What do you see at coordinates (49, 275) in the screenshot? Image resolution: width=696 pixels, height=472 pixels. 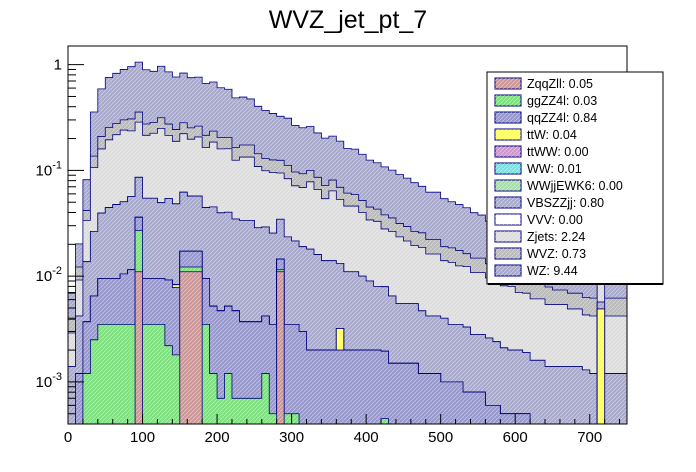 I see `y-tick-label: 10⁻²` at bounding box center [49, 275].